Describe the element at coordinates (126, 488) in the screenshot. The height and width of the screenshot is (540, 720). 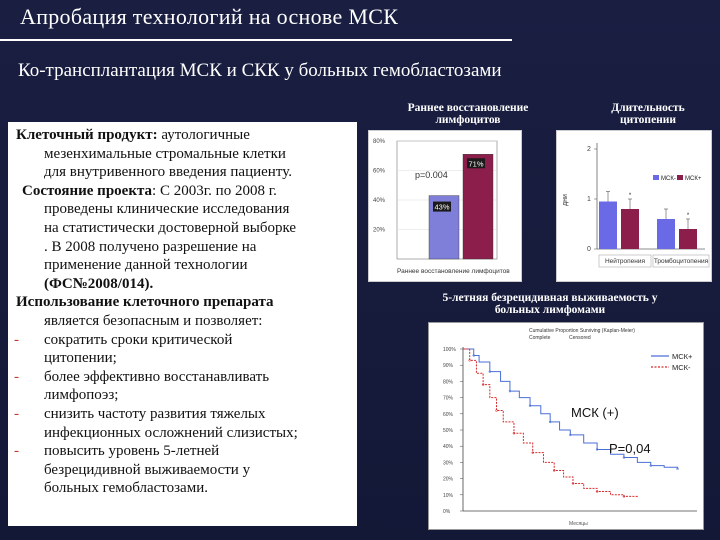
I see `bullet-4-cont-2: больных гемобластозами.` at that location.